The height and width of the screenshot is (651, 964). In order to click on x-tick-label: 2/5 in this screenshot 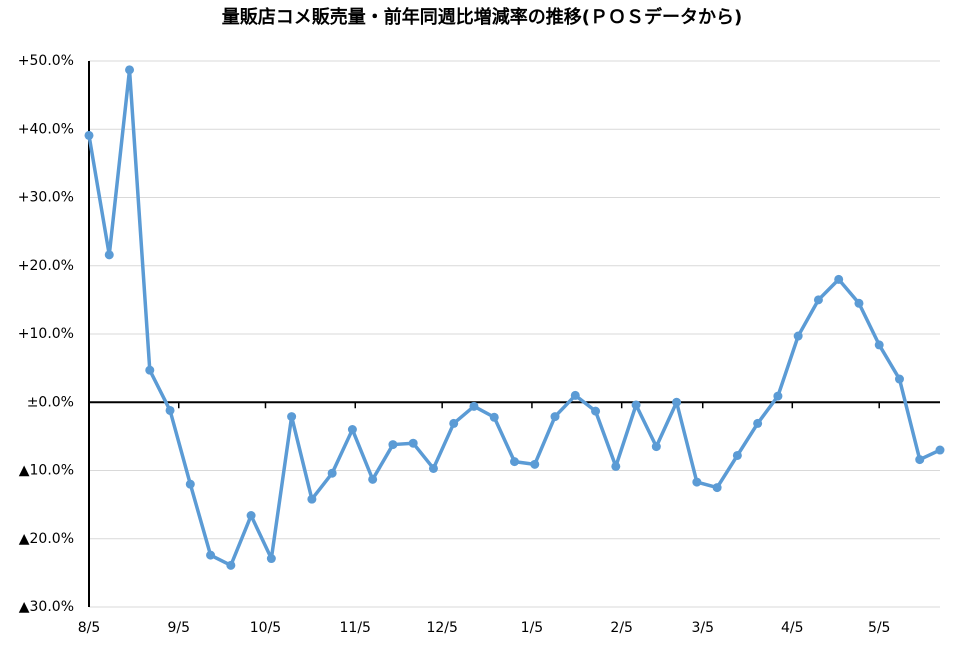, I will do `click(621, 628)`.